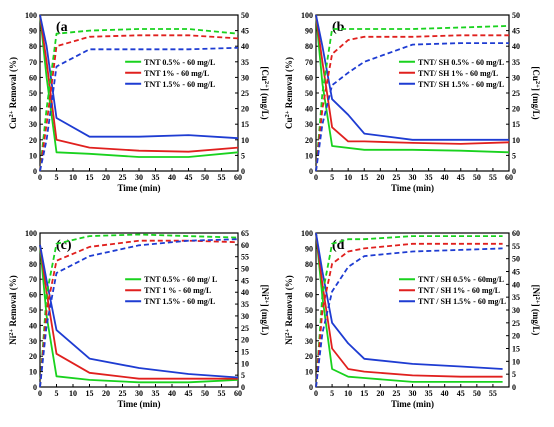 The width and height of the screenshot is (554, 427). I want to click on y-axis-label: Ni2+ Removal (%), so click(289, 309).